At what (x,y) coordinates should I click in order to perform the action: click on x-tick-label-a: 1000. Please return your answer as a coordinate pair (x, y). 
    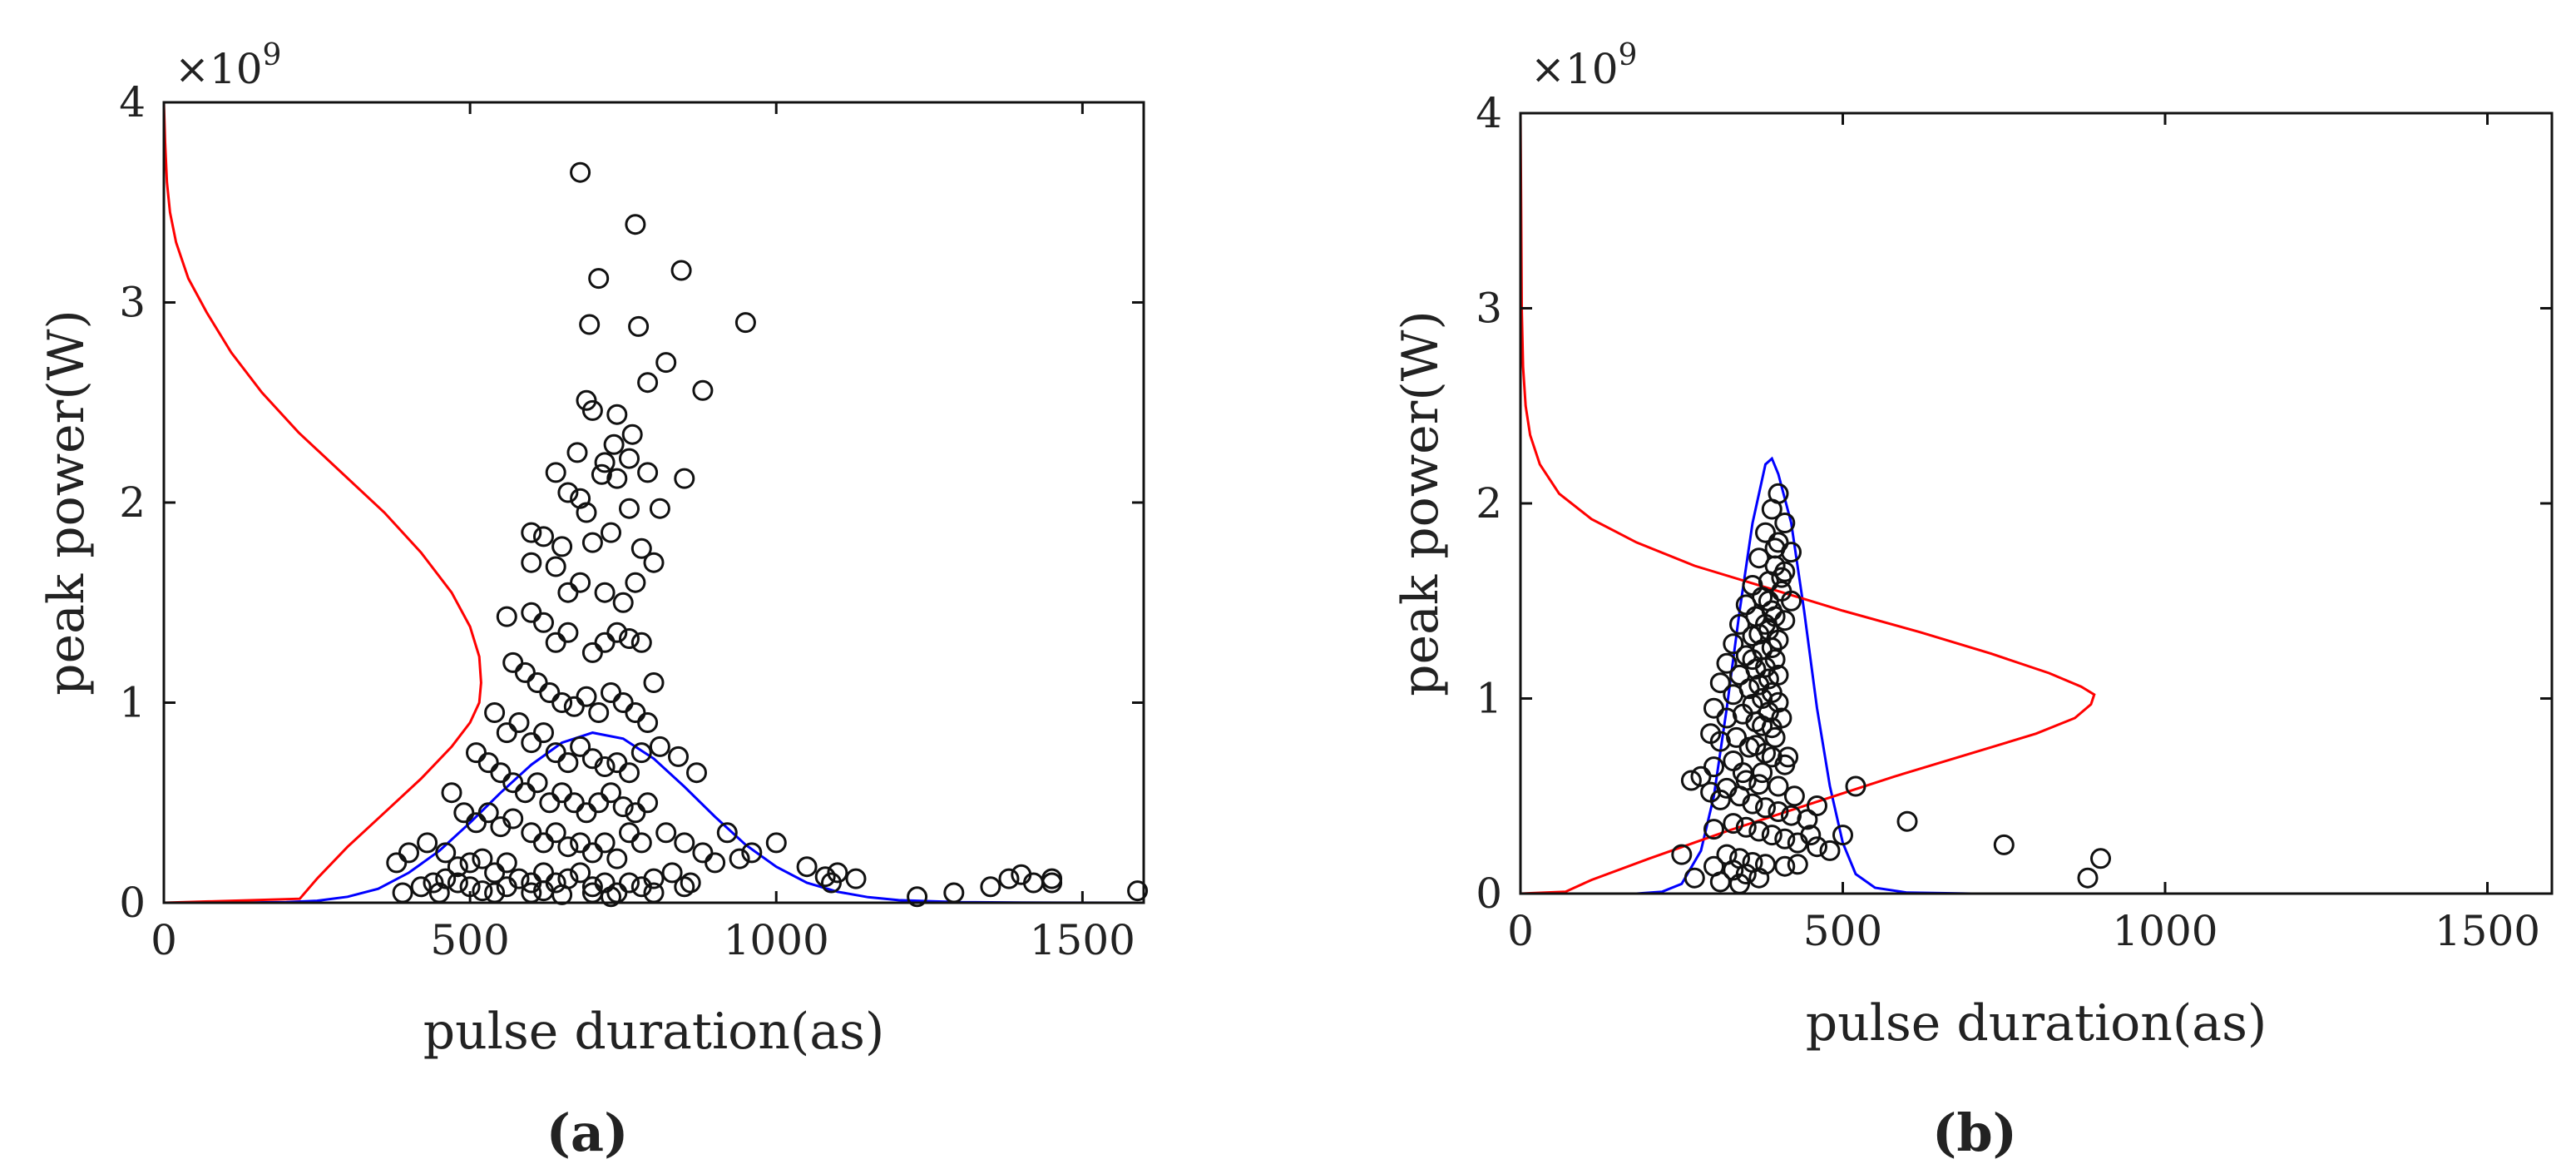
    Looking at the image, I should click on (776, 940).